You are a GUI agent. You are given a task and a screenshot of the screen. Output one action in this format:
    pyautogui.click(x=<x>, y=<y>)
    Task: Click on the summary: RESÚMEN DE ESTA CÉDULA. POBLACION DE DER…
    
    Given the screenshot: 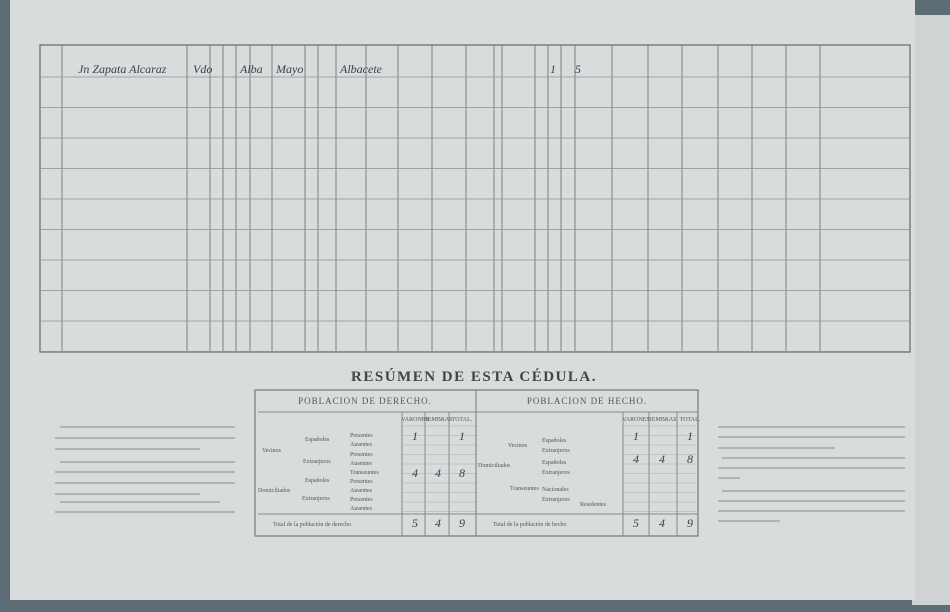 What is the action you would take?
    pyautogui.click(x=477, y=452)
    